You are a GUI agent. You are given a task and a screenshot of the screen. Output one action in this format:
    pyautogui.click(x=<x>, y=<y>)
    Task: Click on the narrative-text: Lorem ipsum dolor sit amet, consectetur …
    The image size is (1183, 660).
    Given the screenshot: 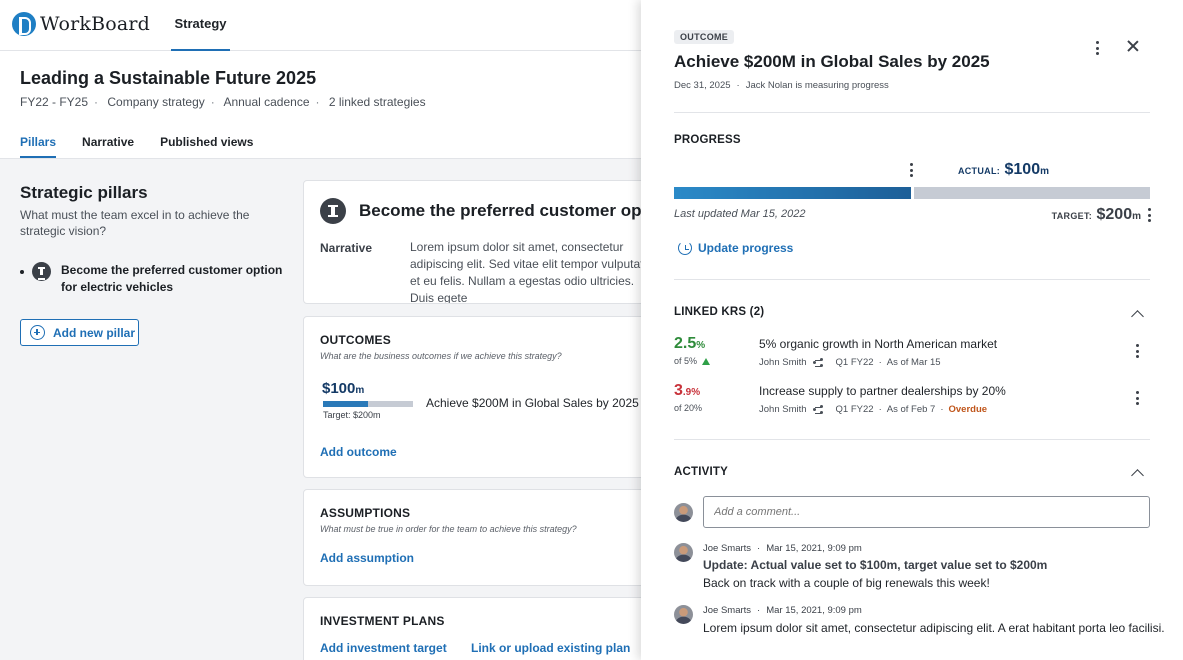 What is the action you would take?
    pyautogui.click(x=525, y=272)
    